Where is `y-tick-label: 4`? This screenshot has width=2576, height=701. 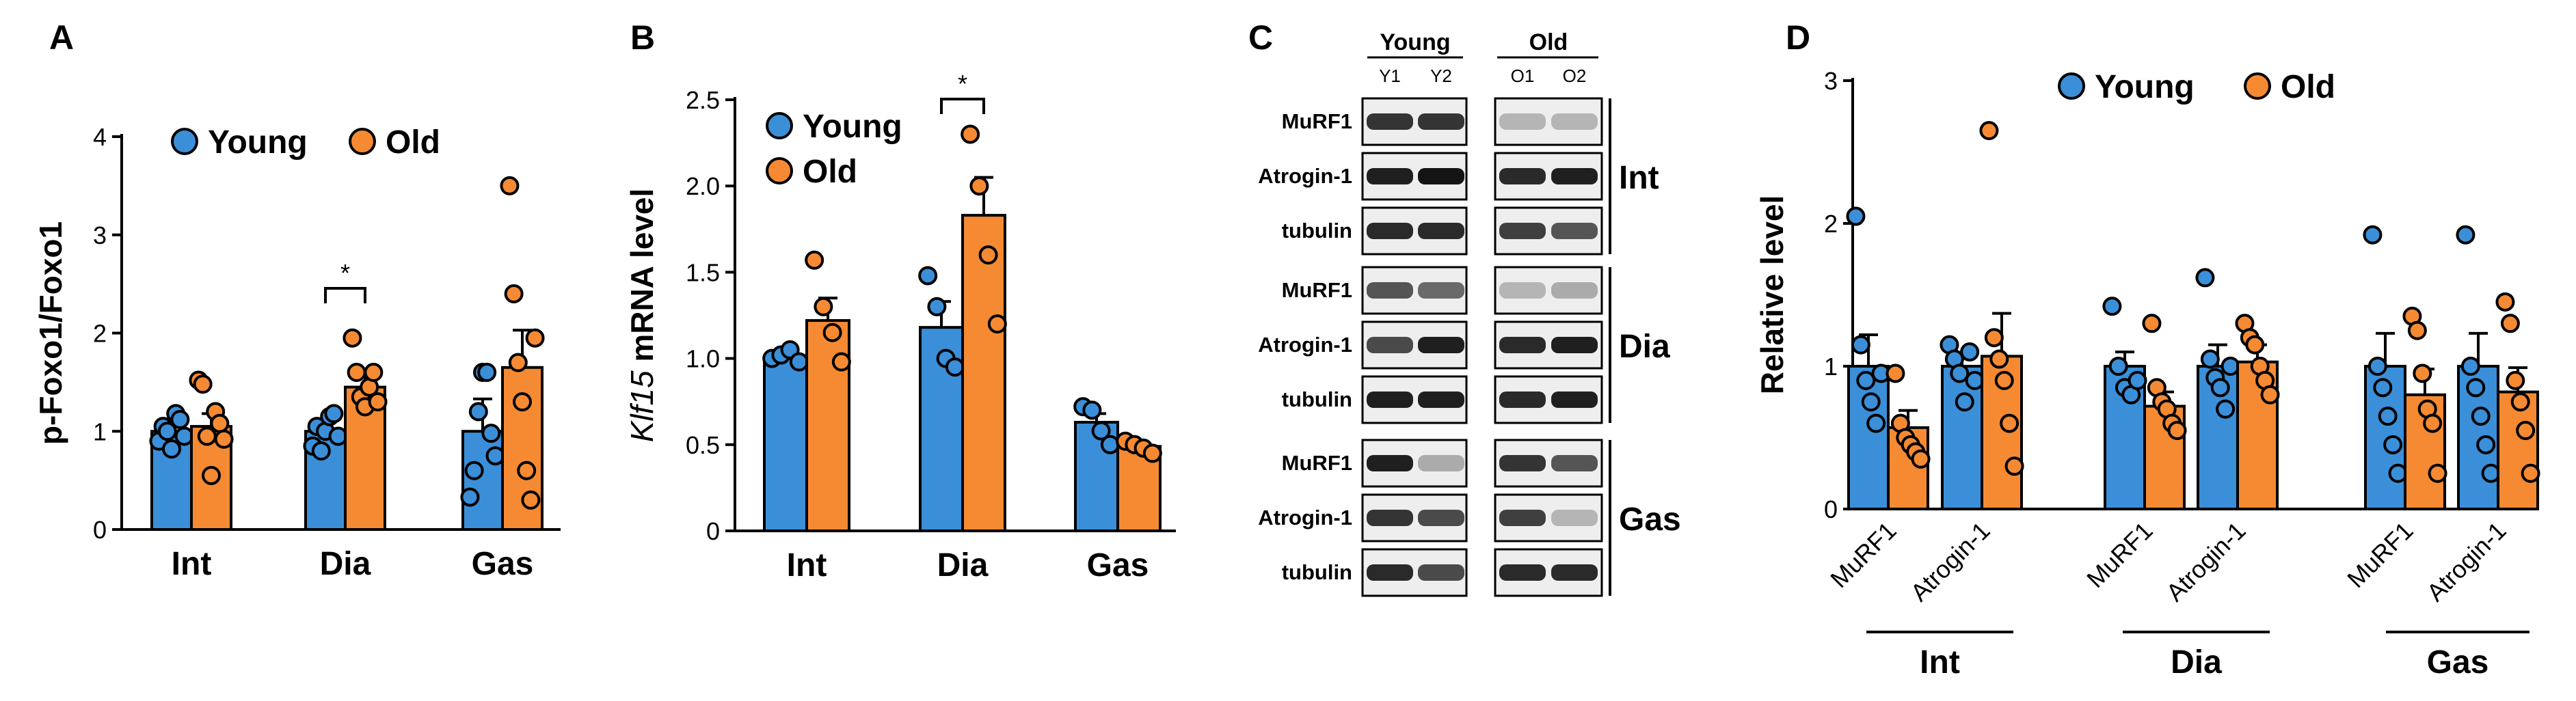 y-tick-label: 4 is located at coordinates (100, 137).